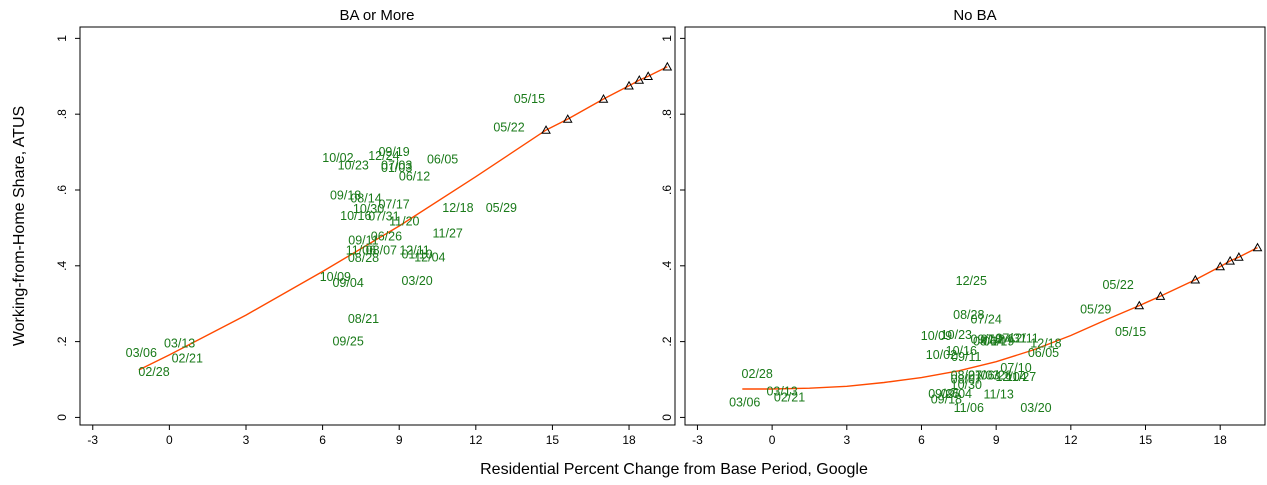  Describe the element at coordinates (62, 190) in the screenshot. I see `y-tick-label: .6` at that location.